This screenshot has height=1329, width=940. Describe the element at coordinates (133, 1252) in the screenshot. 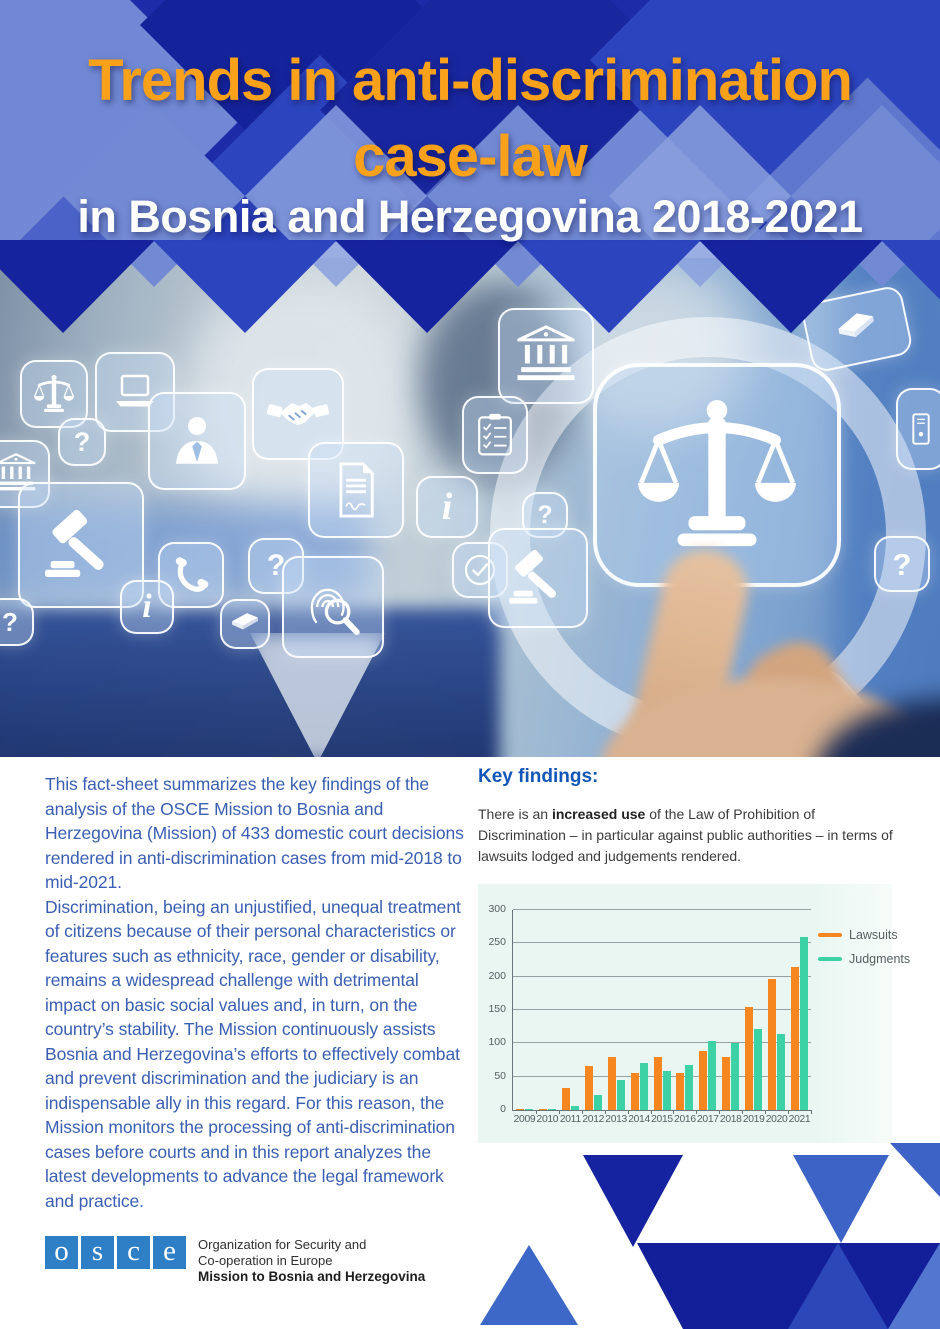

I see `osce-logo-letter: c` at that location.